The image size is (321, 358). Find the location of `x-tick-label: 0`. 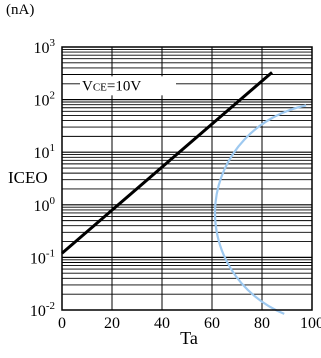

x-tick-label: 0 is located at coordinates (62, 323).